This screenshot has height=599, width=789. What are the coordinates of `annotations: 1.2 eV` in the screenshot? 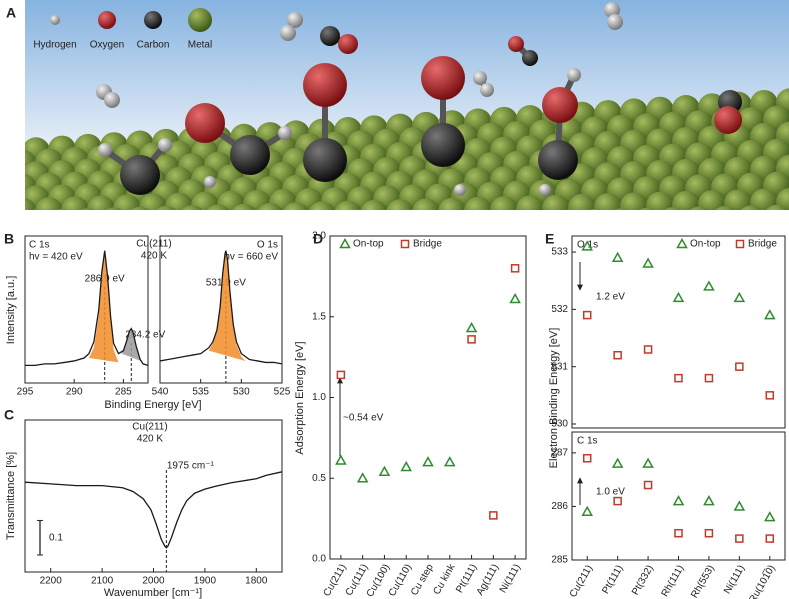 It's located at (610, 297).